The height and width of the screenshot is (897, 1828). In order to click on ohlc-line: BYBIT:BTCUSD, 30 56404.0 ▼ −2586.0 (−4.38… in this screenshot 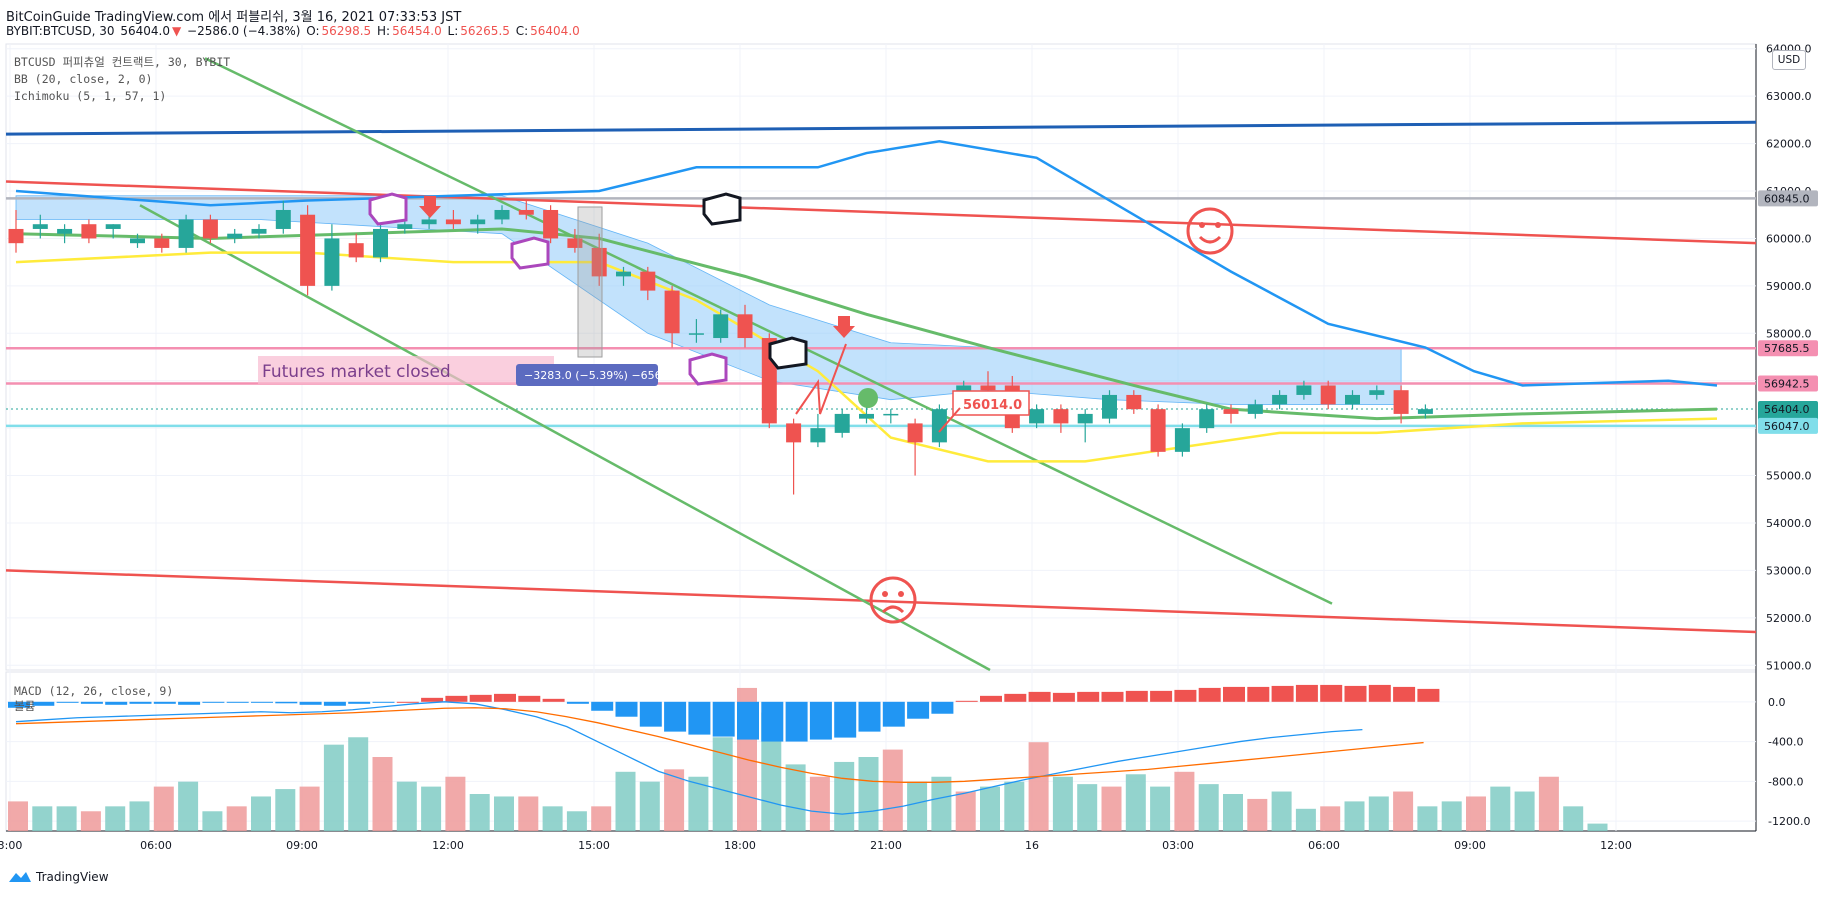, I will do `click(294, 31)`.